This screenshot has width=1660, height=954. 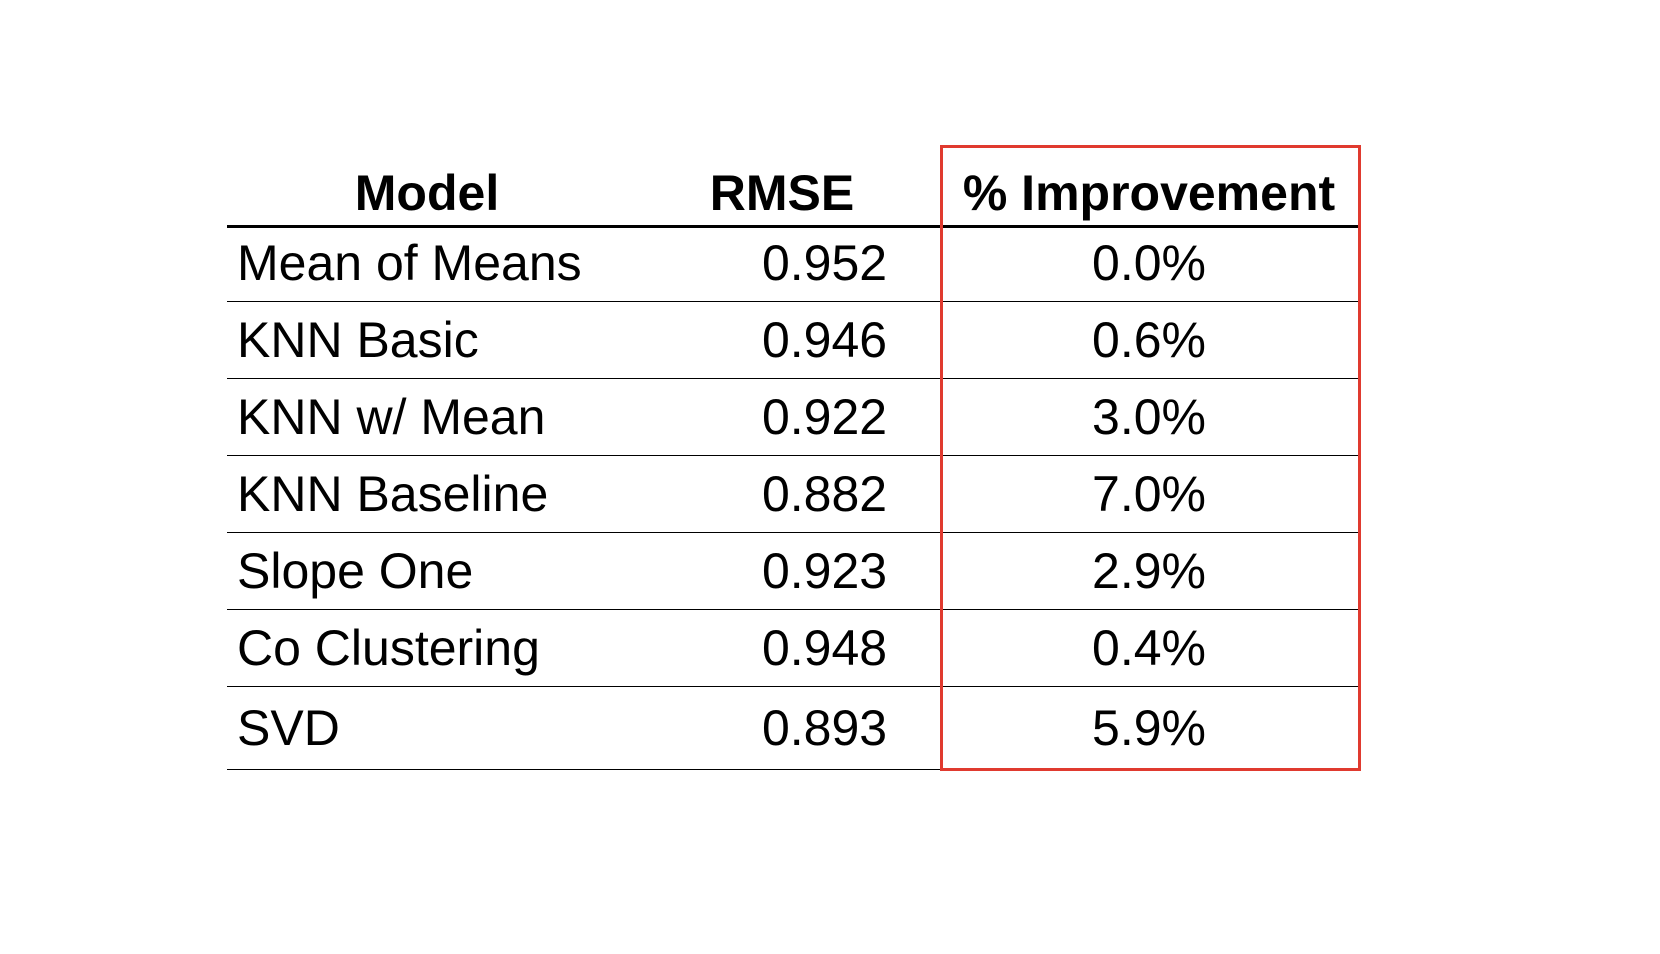 I want to click on cell-improvement: 3.0%, so click(x=1149, y=417).